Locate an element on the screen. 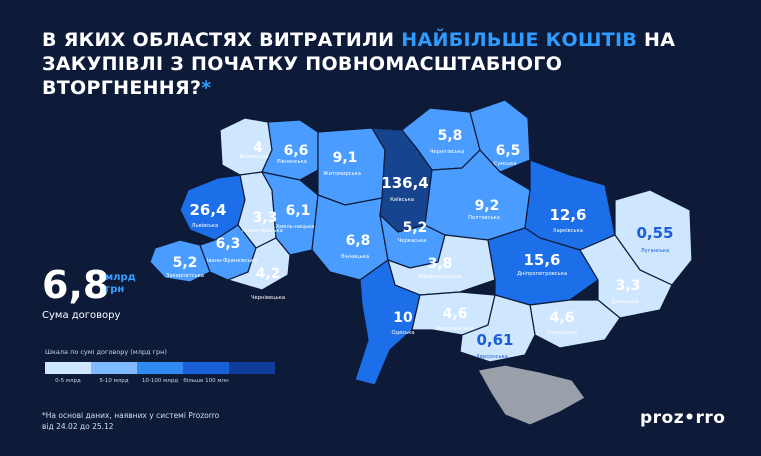  region-value-zhytomyr: 9,1 is located at coordinates (345, 158).